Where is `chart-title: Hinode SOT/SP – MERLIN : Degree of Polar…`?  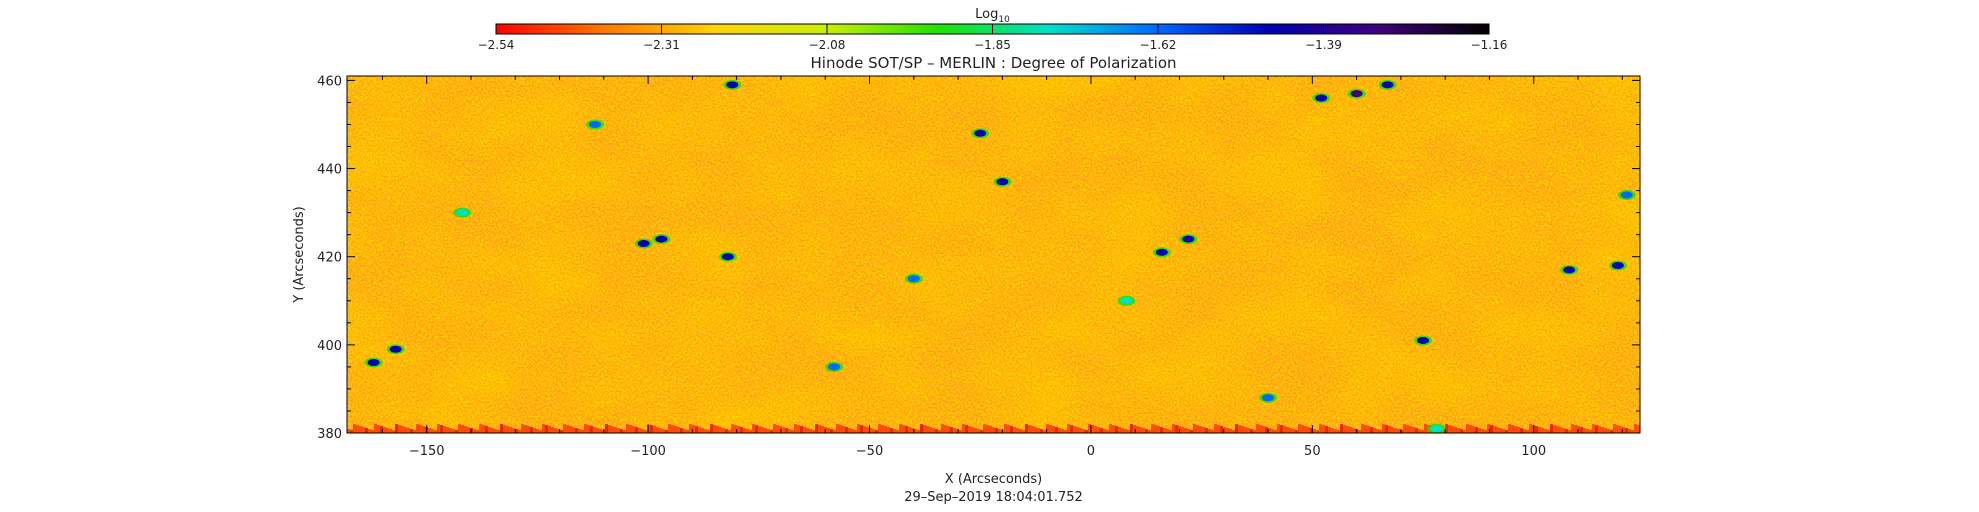 chart-title: Hinode SOT/SP – MERLIN : Degree of Polar… is located at coordinates (994, 63).